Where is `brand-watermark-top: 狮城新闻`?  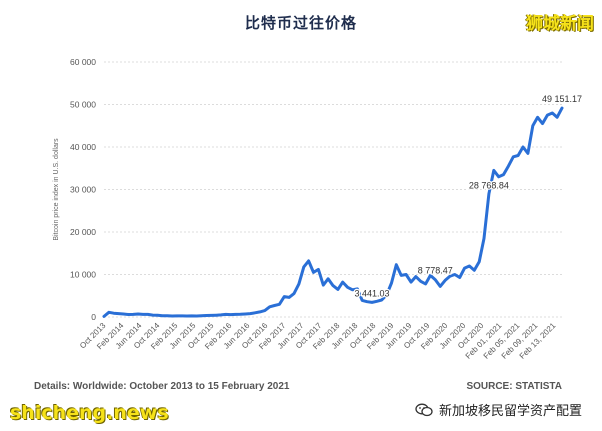 brand-watermark-top: 狮城新闻 is located at coordinates (560, 24).